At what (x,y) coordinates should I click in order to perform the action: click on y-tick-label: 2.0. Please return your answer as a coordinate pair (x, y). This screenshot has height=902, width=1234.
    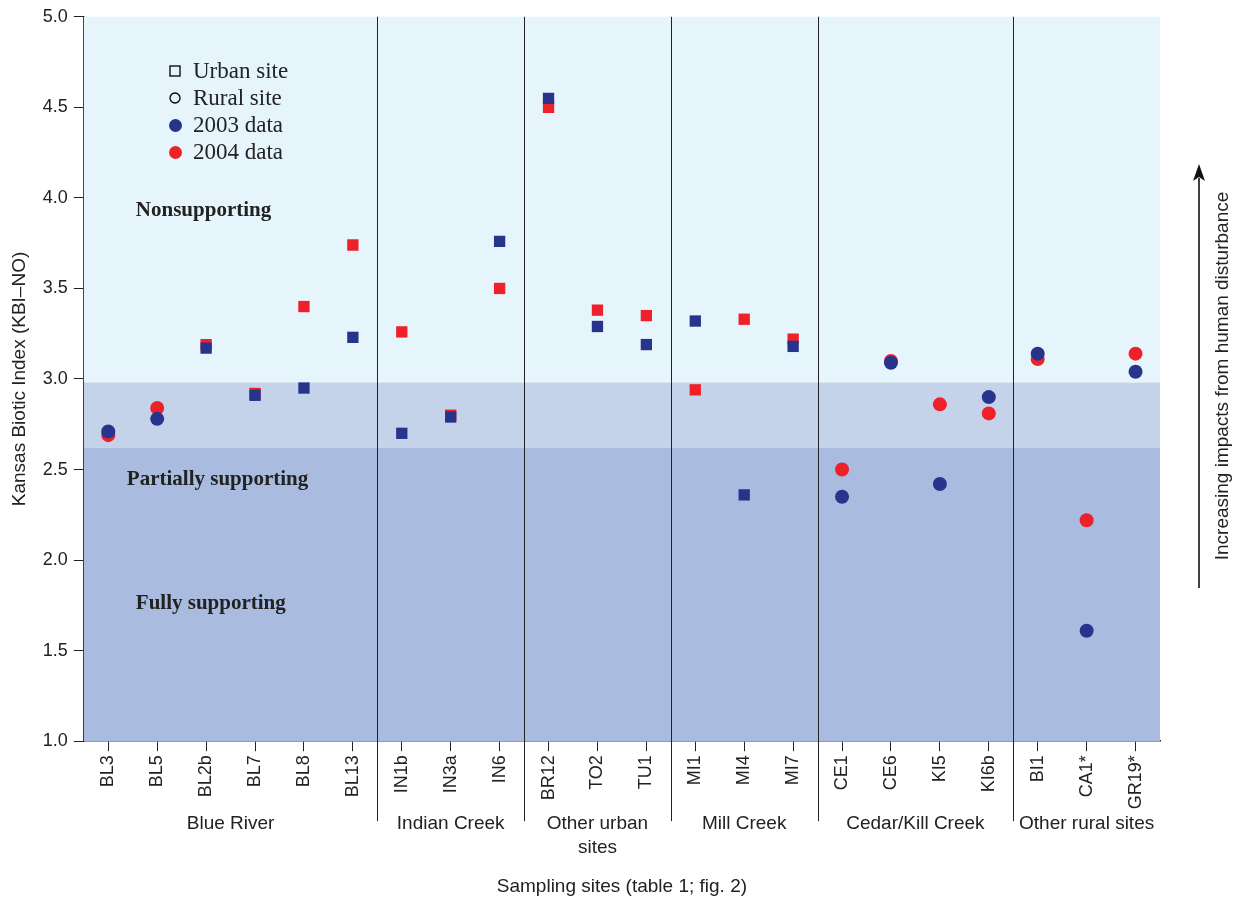
    Looking at the image, I should click on (55, 559).